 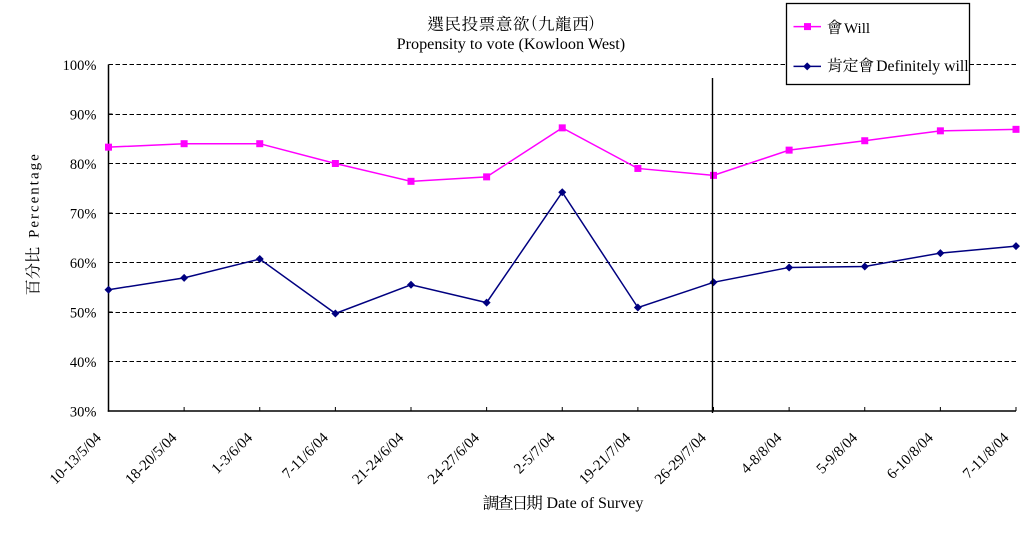 What do you see at coordinates (83, 264) in the screenshot?
I see `svg-text: 60%` at bounding box center [83, 264].